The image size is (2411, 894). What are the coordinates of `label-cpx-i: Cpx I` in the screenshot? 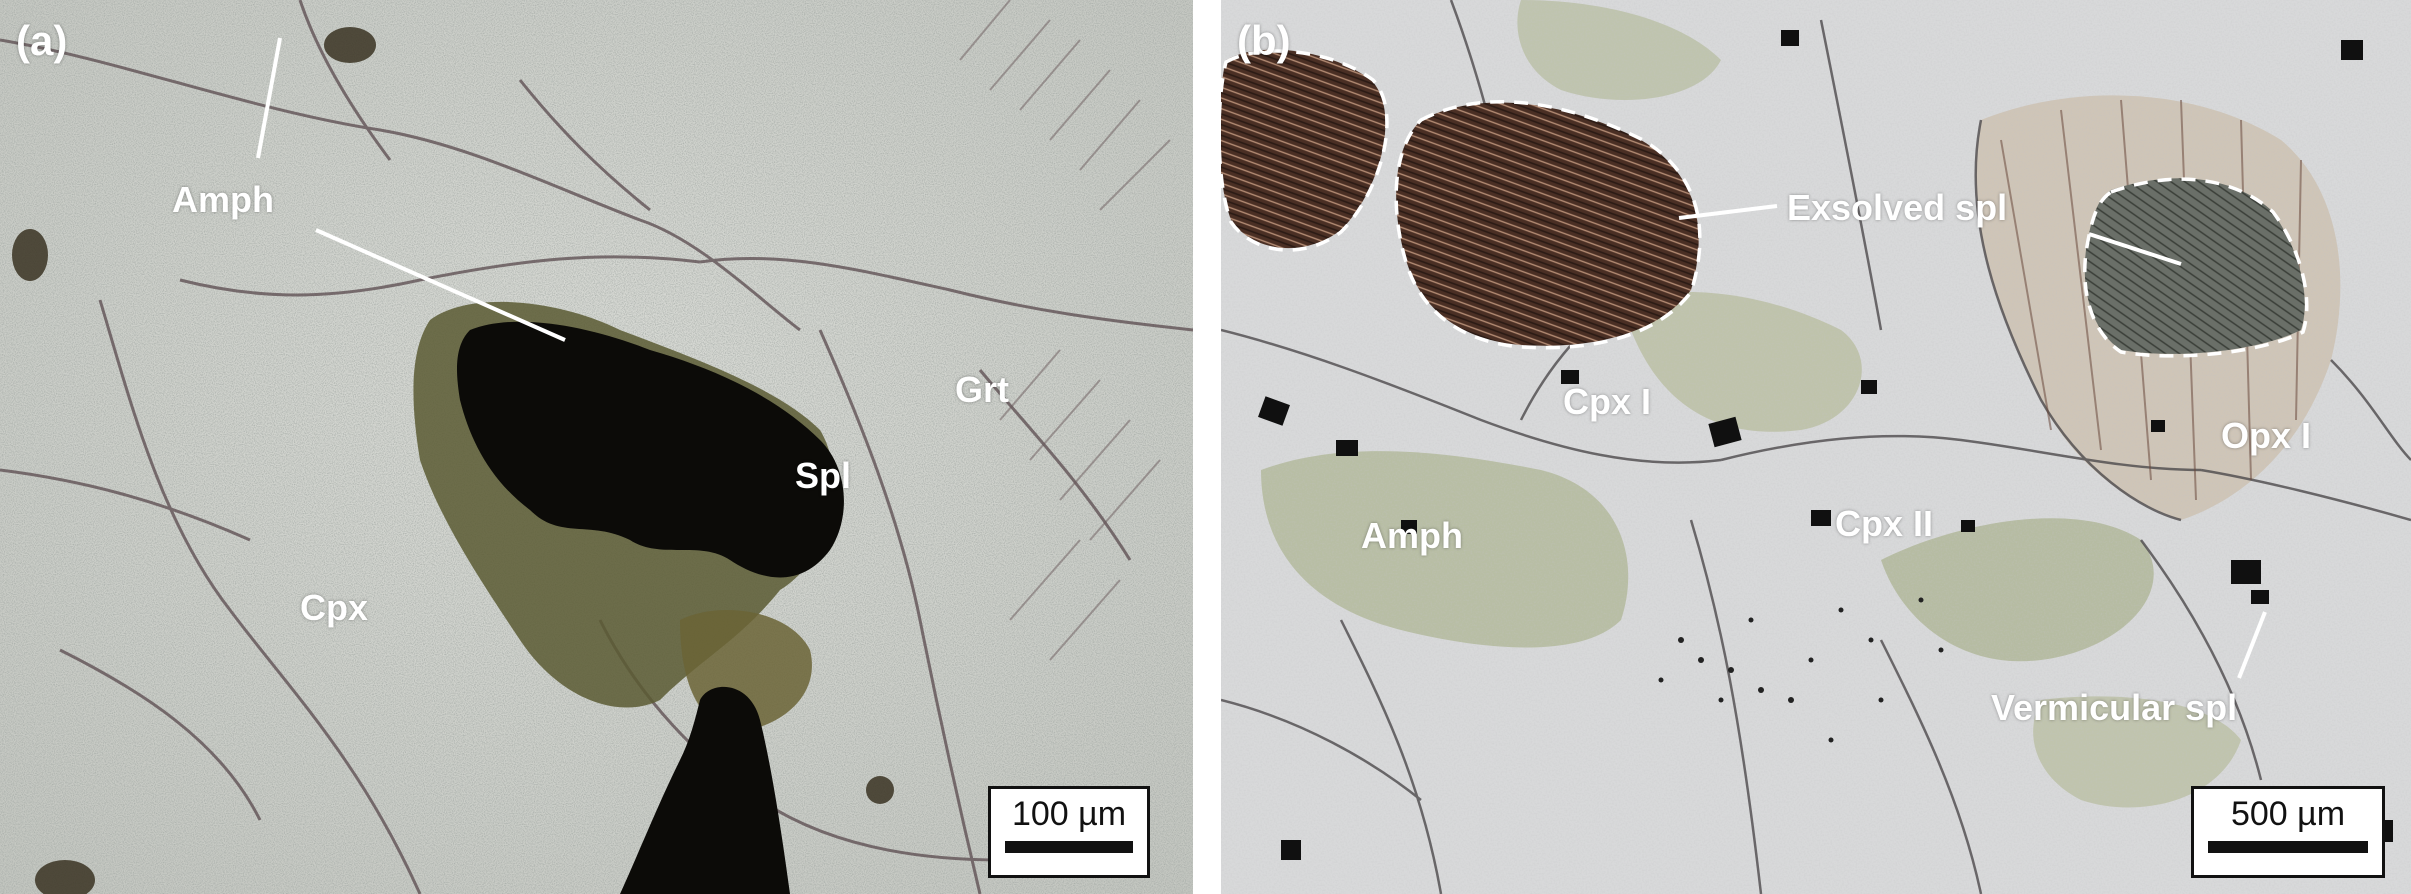 It's located at (1607, 401).